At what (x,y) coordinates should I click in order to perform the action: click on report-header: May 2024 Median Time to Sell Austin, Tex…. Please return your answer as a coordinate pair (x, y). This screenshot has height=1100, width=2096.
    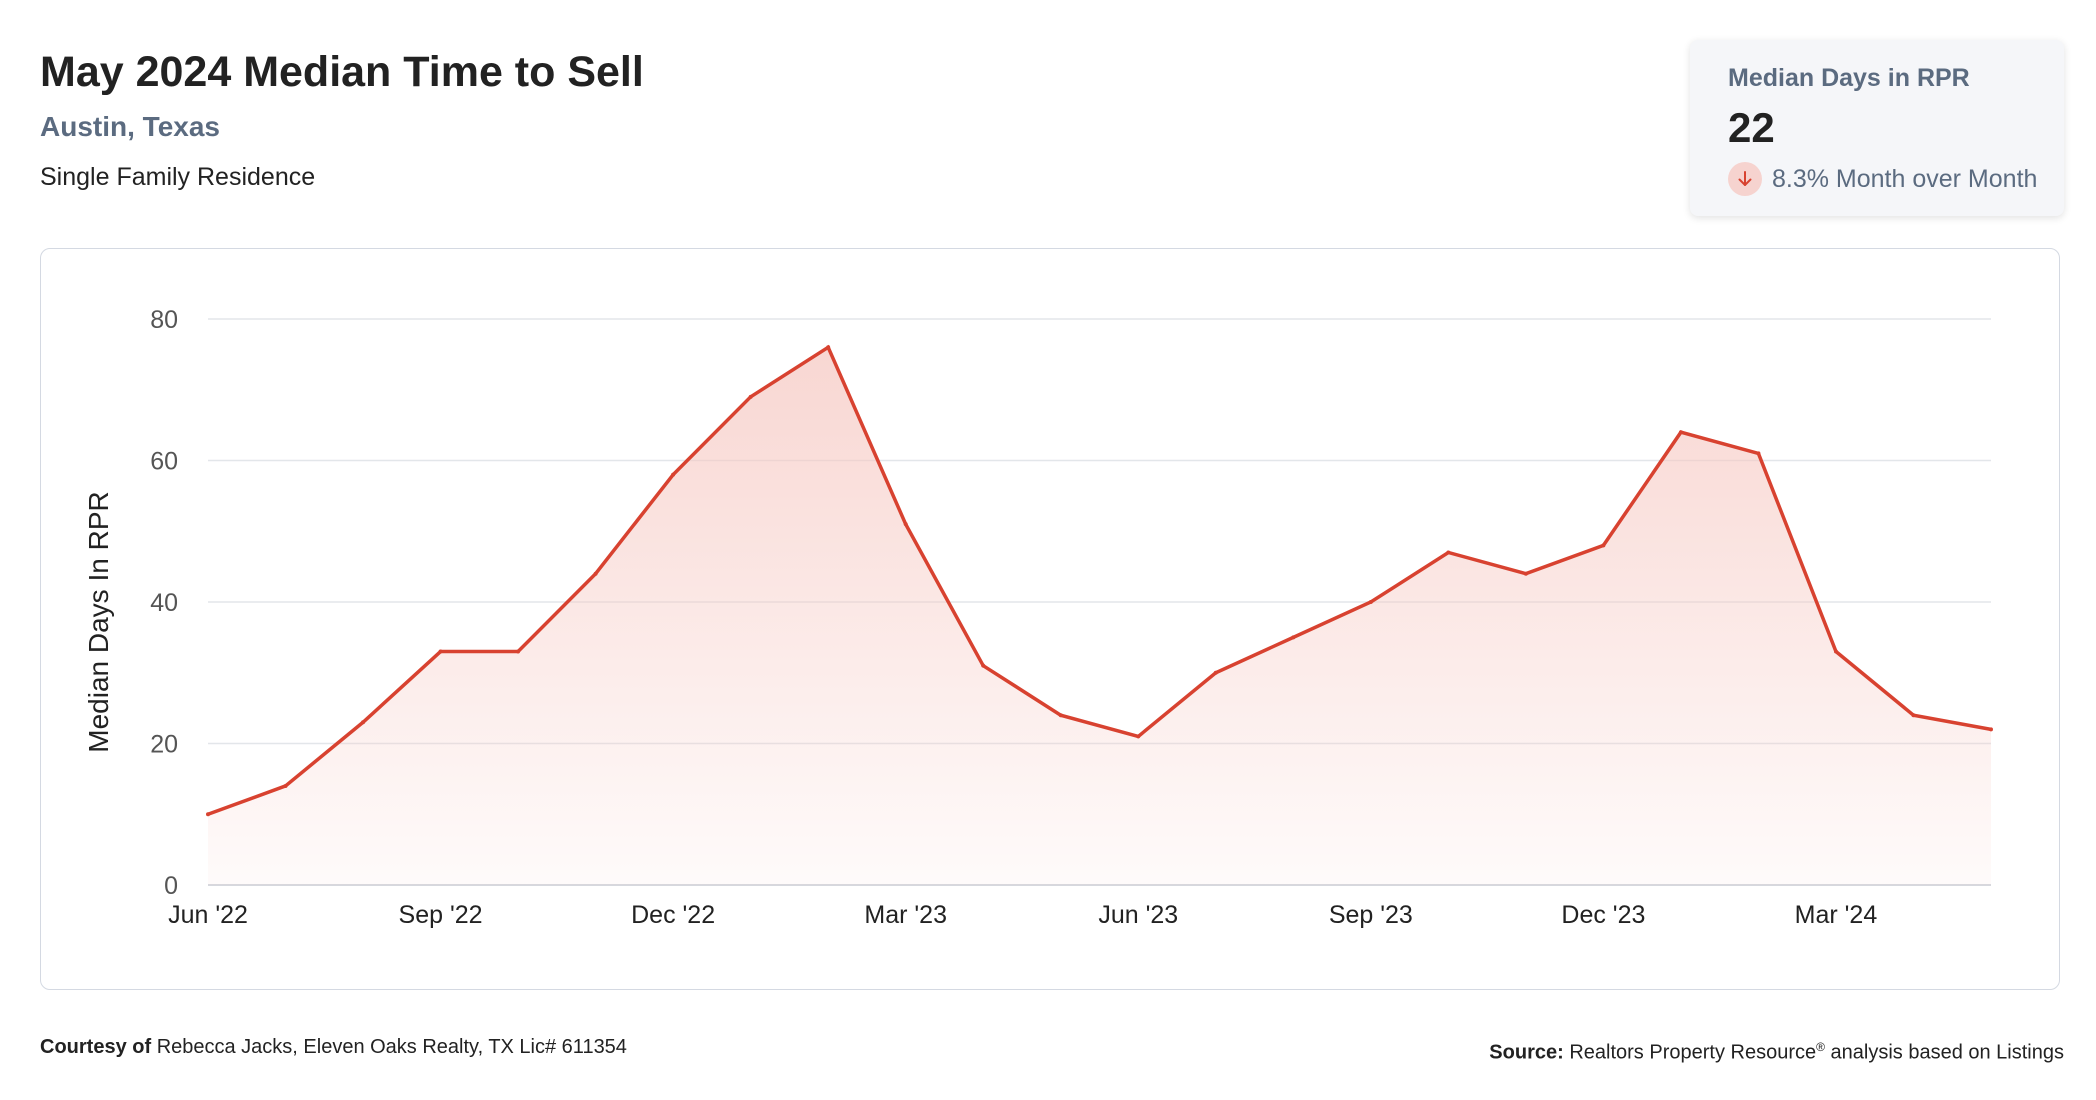
    Looking at the image, I should click on (790, 118).